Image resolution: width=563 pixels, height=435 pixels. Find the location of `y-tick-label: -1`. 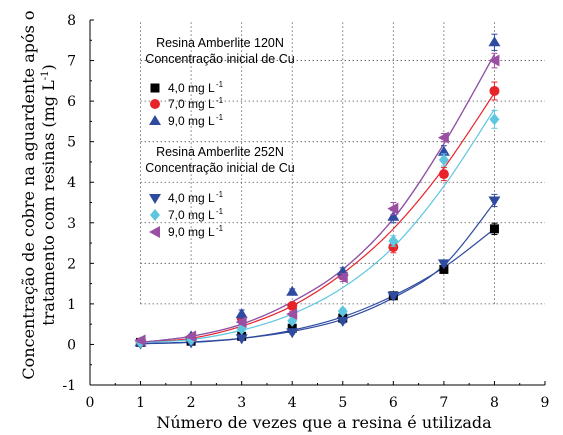

y-tick-label: -1 is located at coordinates (69, 386).